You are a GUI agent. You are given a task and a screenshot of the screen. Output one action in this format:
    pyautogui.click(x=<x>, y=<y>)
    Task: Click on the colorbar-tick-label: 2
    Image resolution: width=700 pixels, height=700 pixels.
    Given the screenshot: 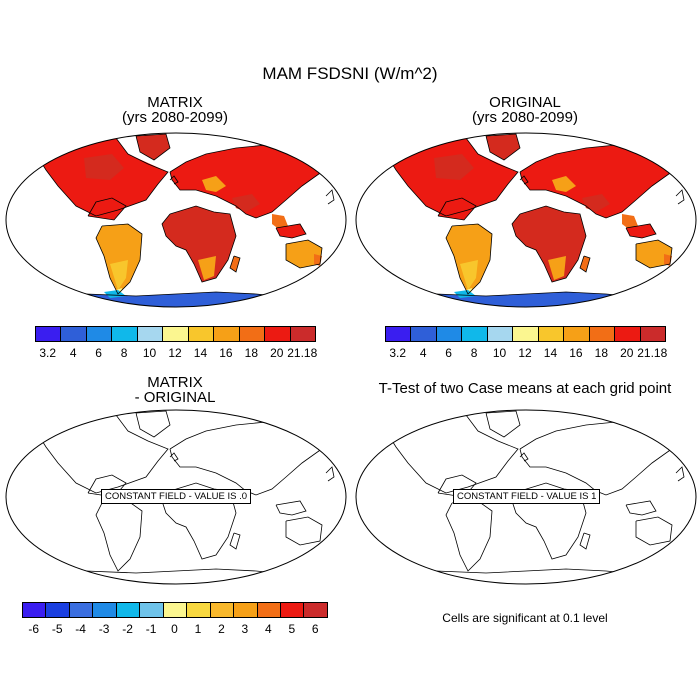 What is the action you would take?
    pyautogui.click(x=221, y=629)
    